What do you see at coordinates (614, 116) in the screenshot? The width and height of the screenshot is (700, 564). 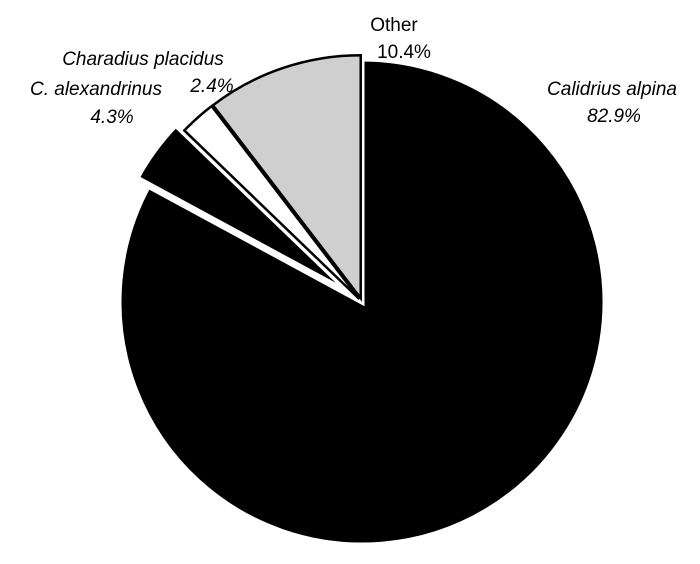 I see `slice-value-label: 82.9%` at bounding box center [614, 116].